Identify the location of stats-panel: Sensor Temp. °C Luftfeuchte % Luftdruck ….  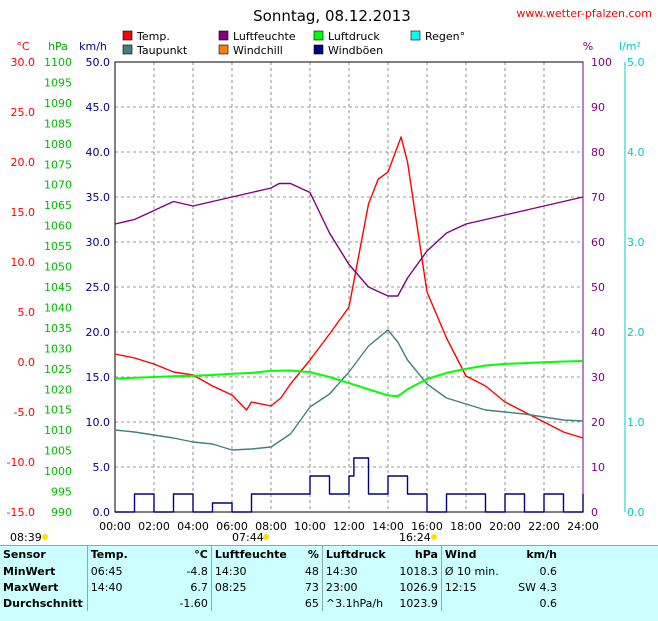
(329, 583).